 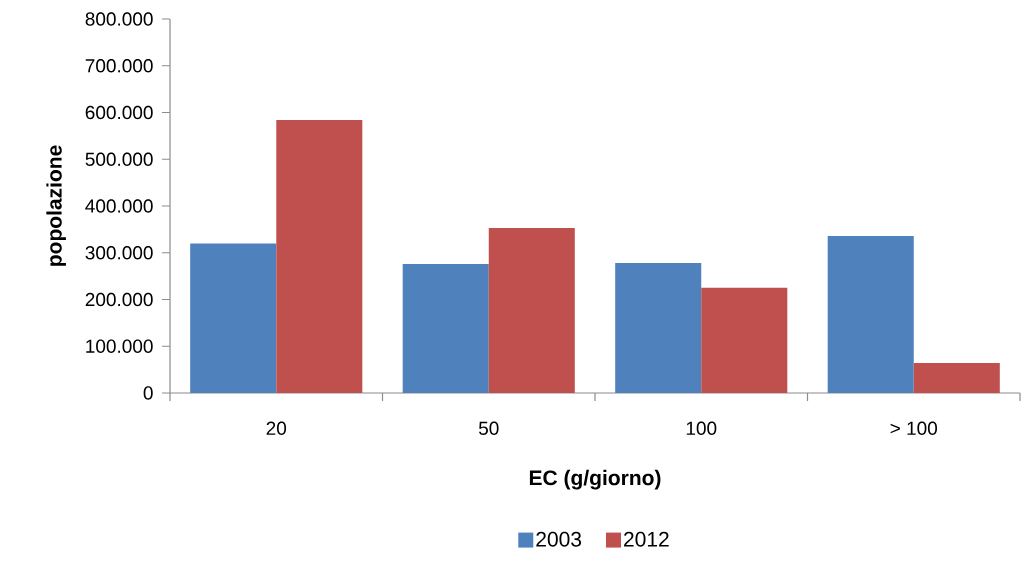 I want to click on y-tick-label: 800.000, so click(x=119, y=19).